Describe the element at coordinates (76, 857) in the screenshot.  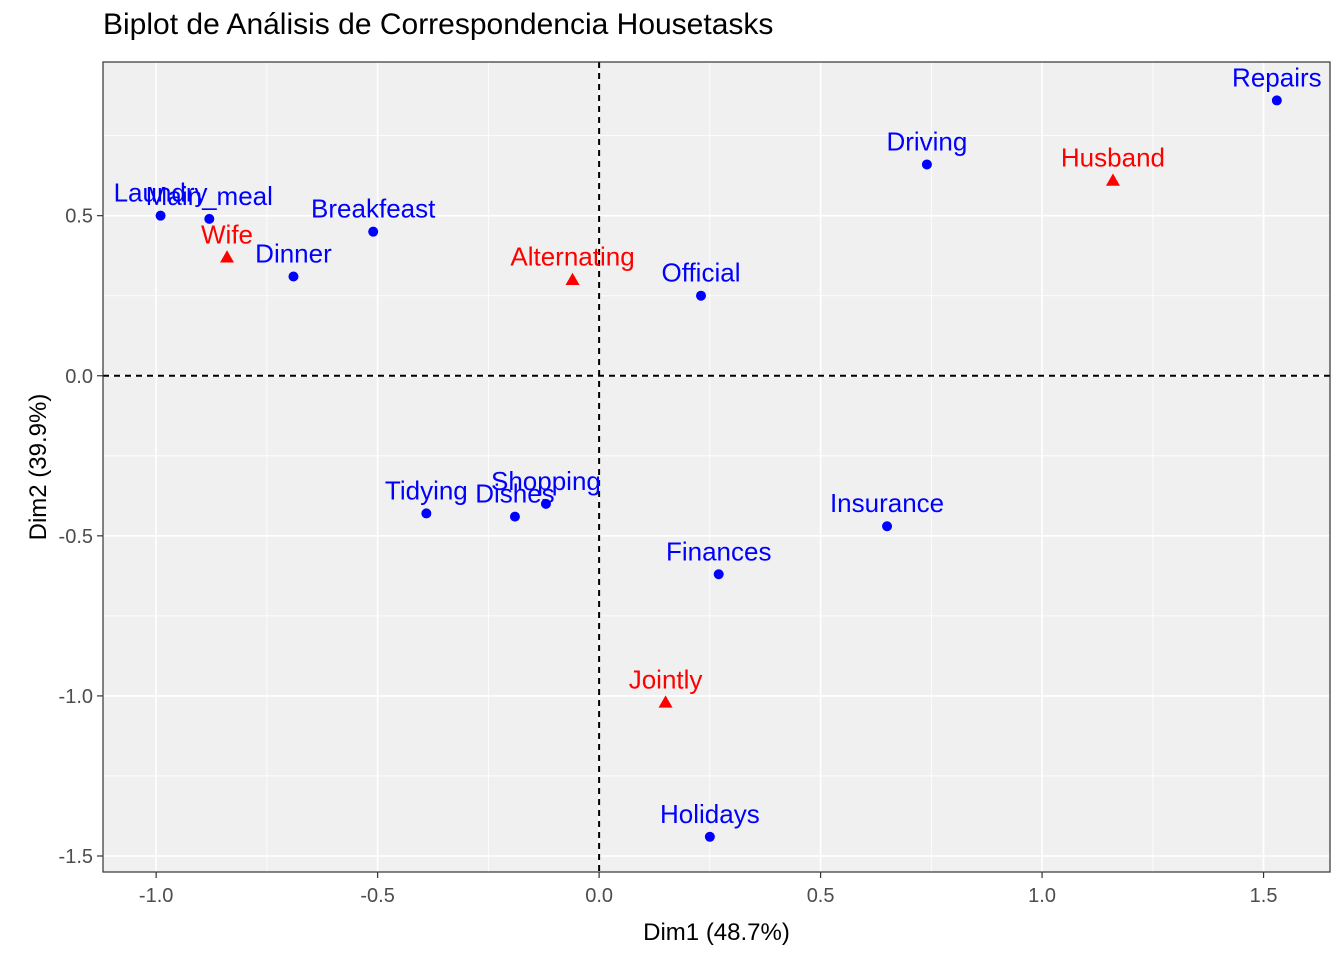
I see `y-tick-label: -1.5` at that location.